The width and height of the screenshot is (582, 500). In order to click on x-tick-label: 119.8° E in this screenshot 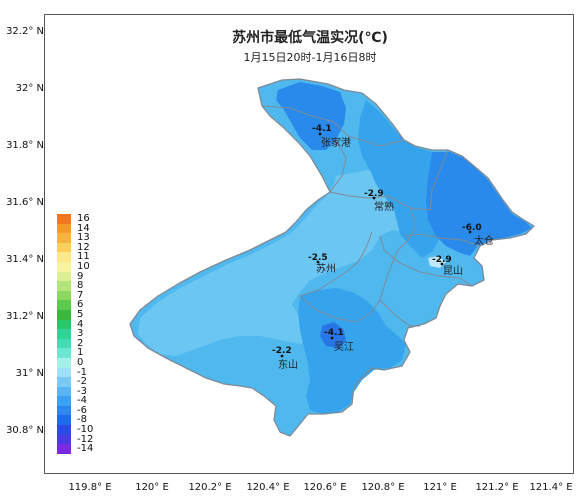, I will do `click(90, 487)`.